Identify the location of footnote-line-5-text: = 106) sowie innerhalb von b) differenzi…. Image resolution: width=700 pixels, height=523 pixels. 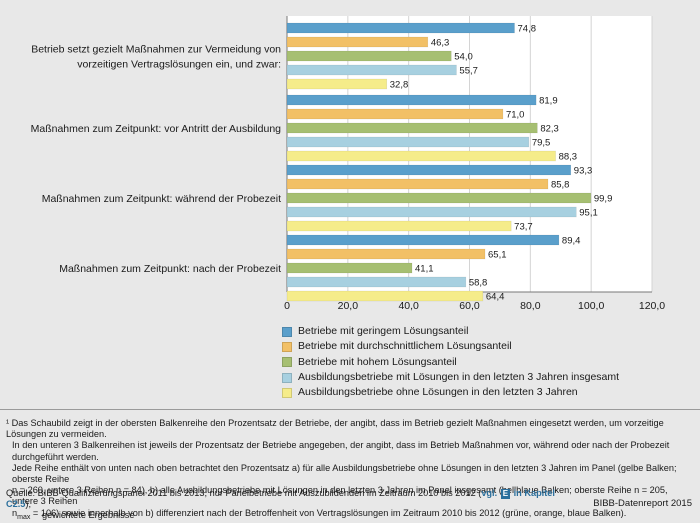
(328, 512).